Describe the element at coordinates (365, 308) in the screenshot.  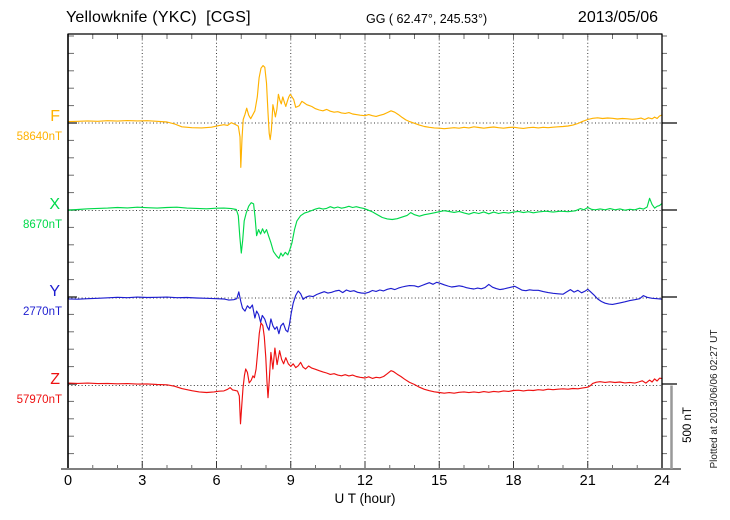
I see `trace-y` at that location.